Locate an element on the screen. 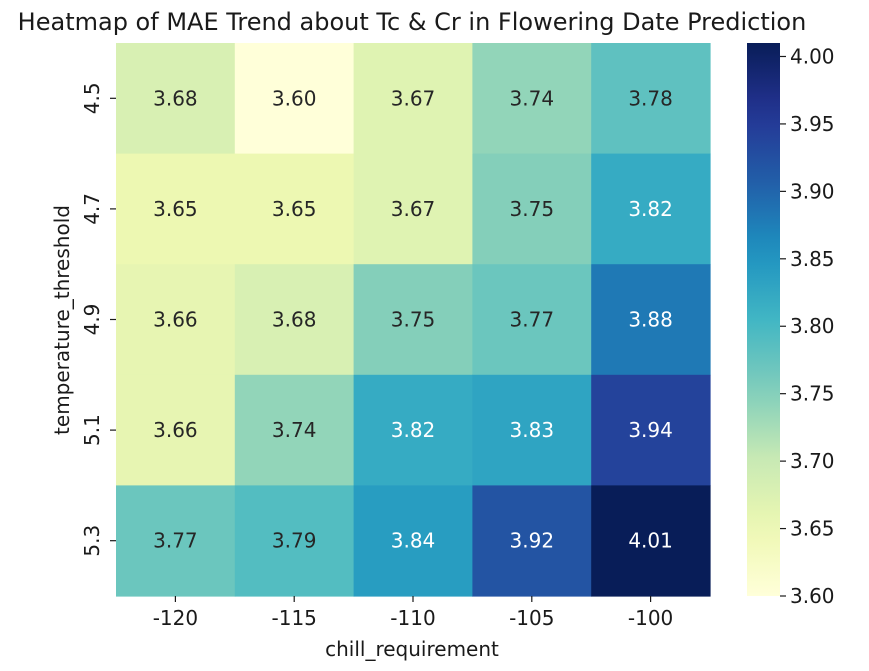  cell-value-label: 3.78 is located at coordinates (650, 98).